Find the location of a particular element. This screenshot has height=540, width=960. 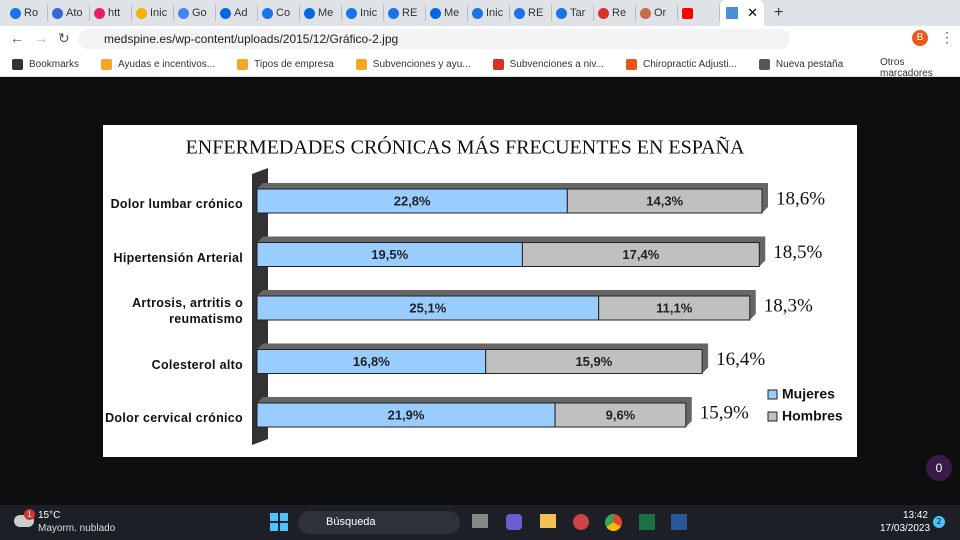

tab: Ato is located at coordinates (69, 13).